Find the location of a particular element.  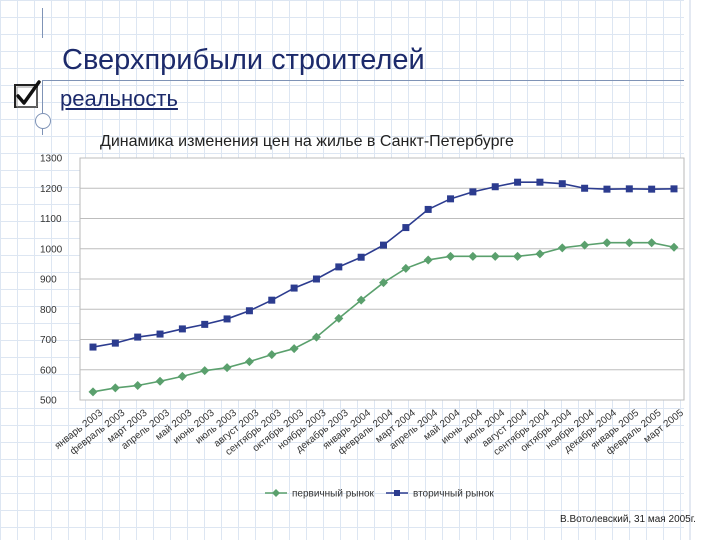

y-tick-label: 600 is located at coordinates (48, 370).